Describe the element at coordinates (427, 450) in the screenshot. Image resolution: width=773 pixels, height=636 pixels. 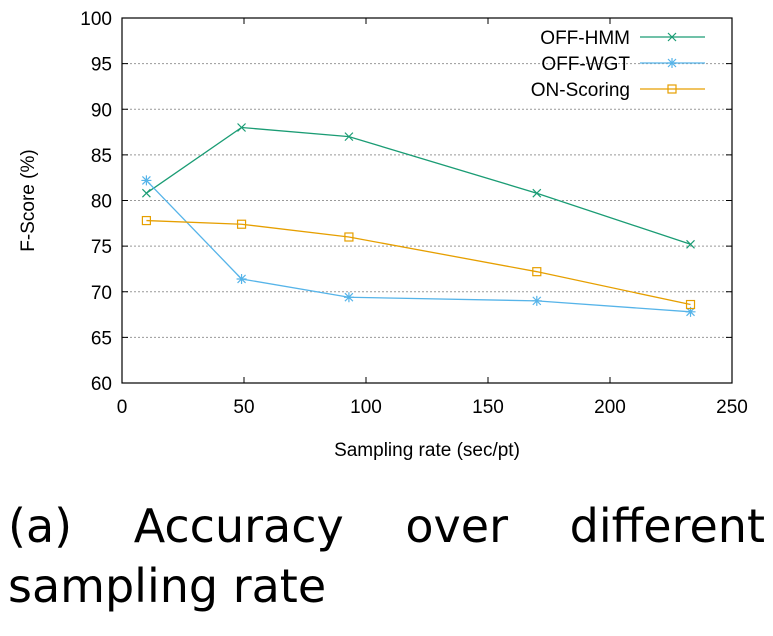
I see `x-axis-label: Sampling rate (sec/pt)` at that location.